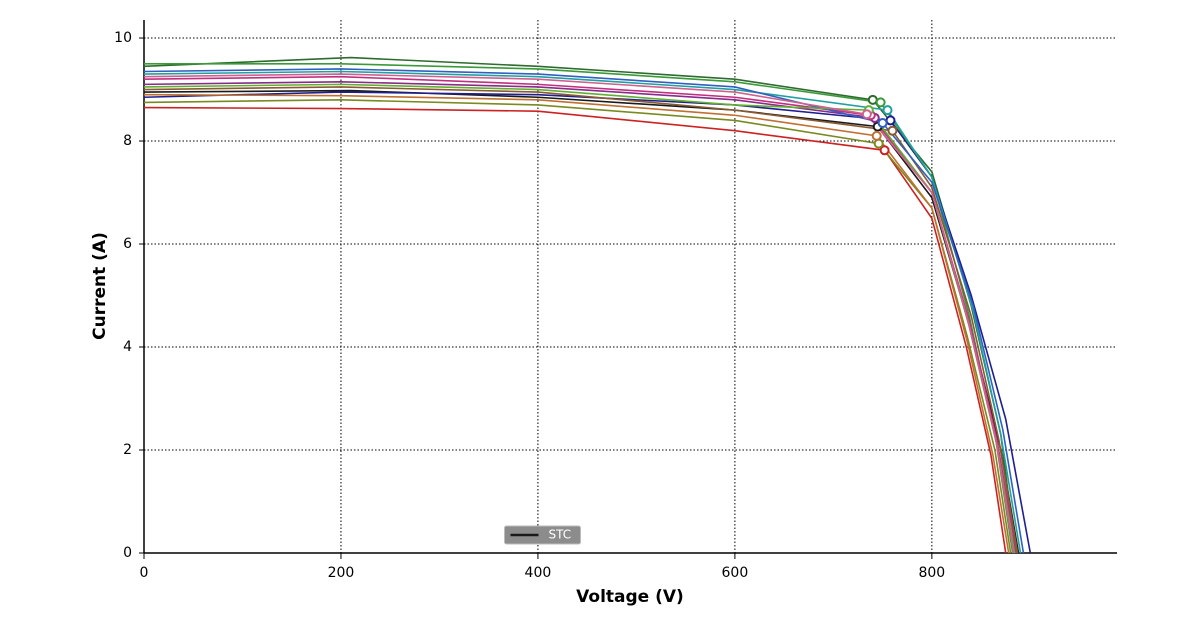 The width and height of the screenshot is (1200, 627). What do you see at coordinates (538, 573) in the screenshot?
I see `x-tick-label: 400` at bounding box center [538, 573].